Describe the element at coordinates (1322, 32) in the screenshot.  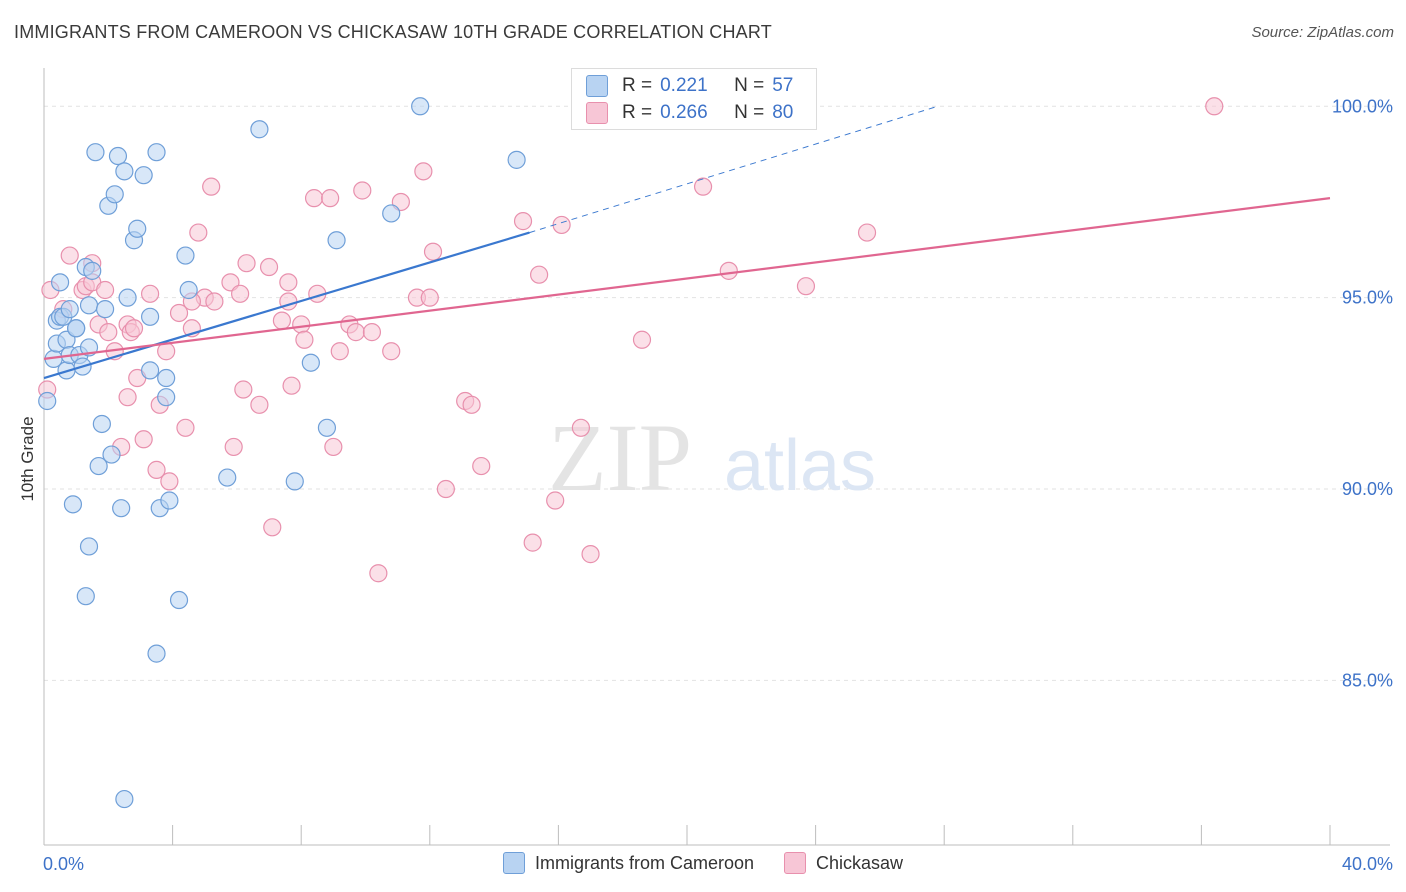
I see `source-label: Source: ZipAtlas.com` at that location.